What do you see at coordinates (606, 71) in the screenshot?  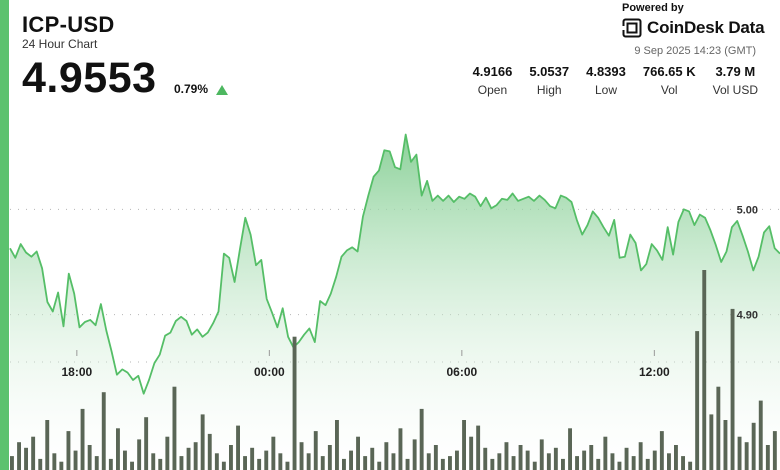 I see `stat-low-value: 4.8393` at bounding box center [606, 71].